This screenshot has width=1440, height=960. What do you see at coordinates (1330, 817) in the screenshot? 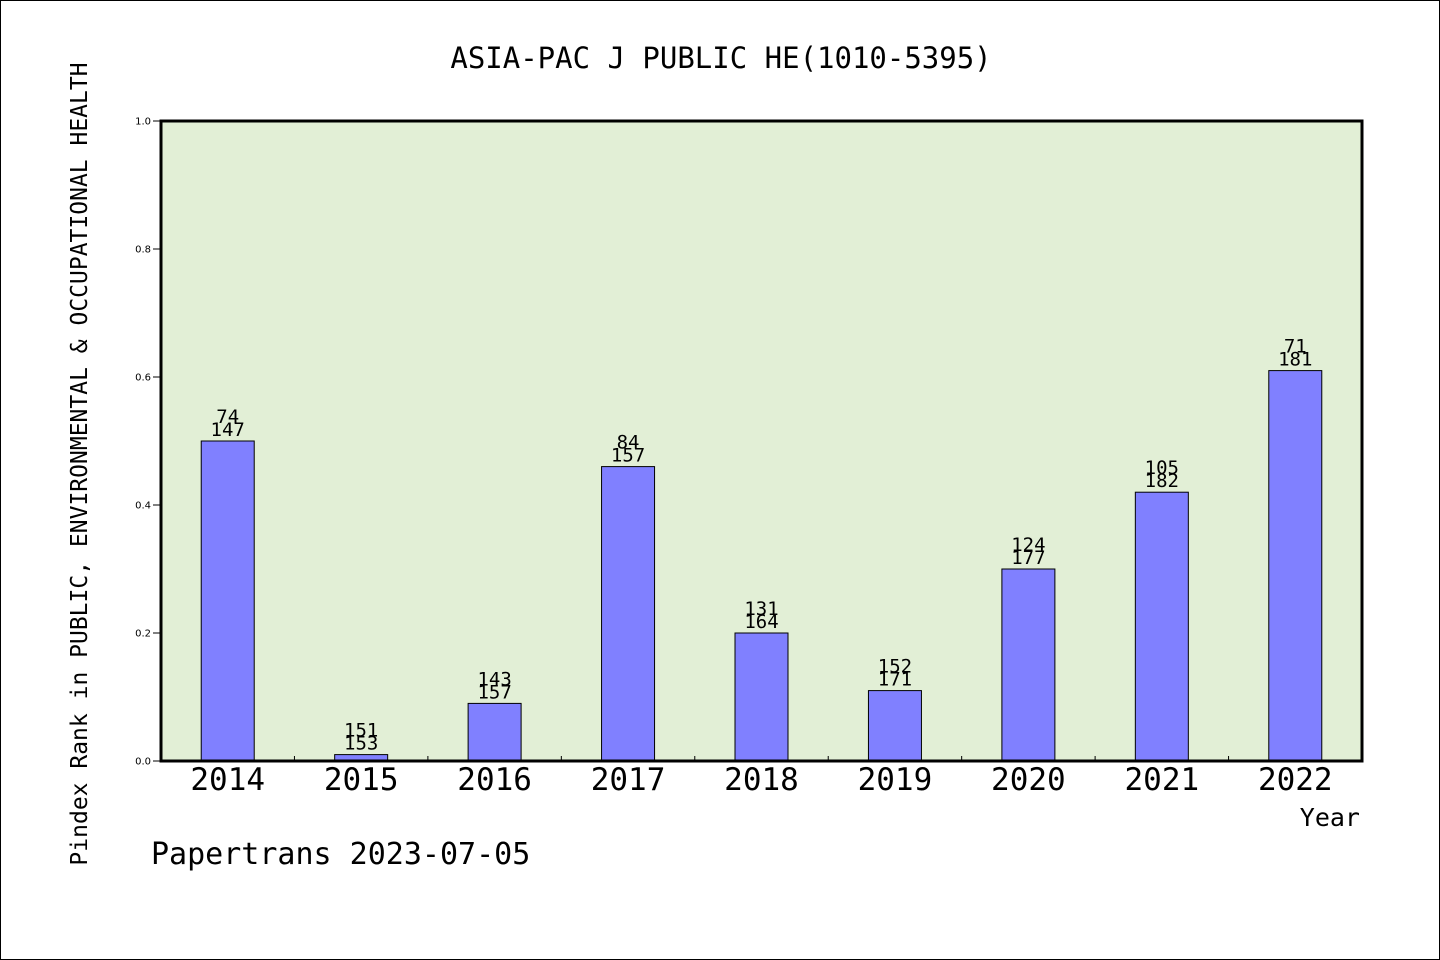
I see `x-axis-label: Year` at bounding box center [1330, 817].